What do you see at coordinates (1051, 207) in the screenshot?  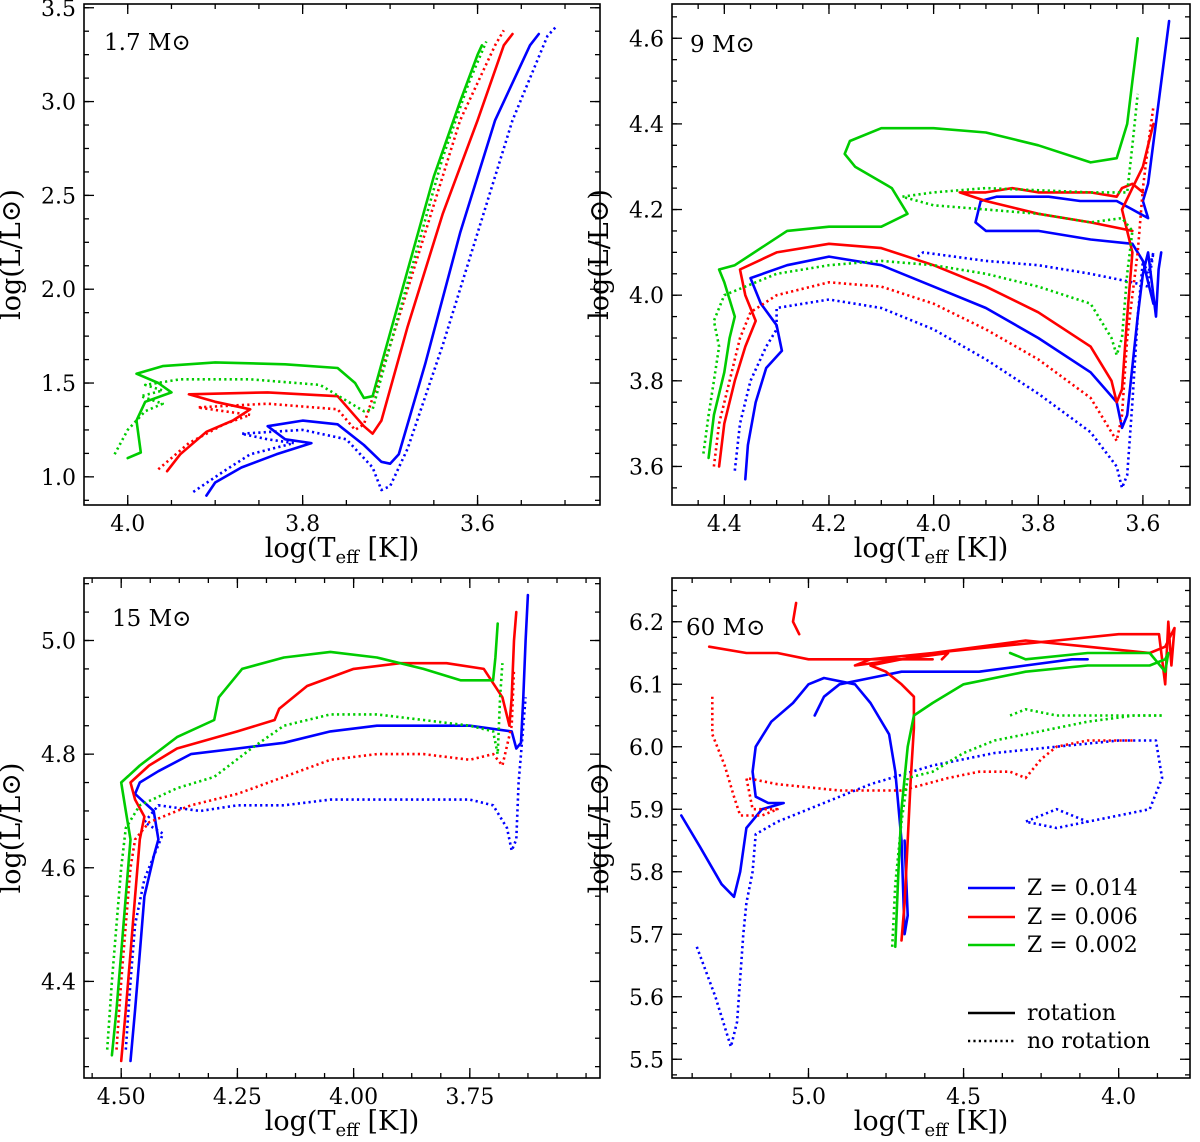 I see `track-z-0-006-rotation-blue-loop` at bounding box center [1051, 207].